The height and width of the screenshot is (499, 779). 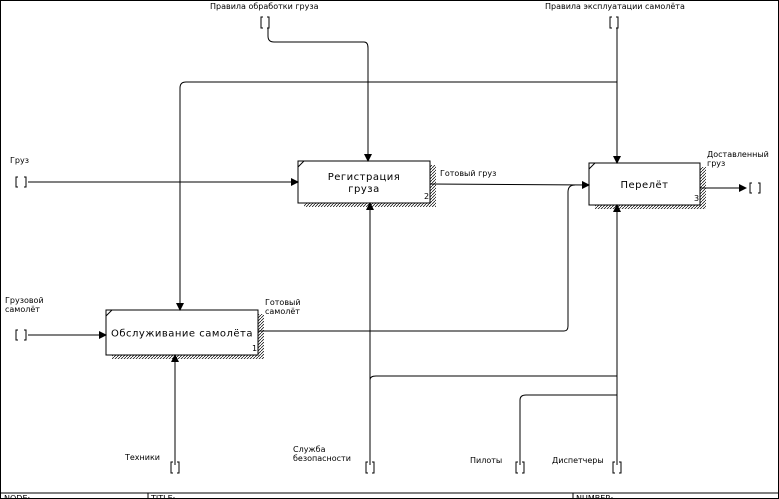 I want to click on arrow-label: Правила обработки груза, so click(x=264, y=6).